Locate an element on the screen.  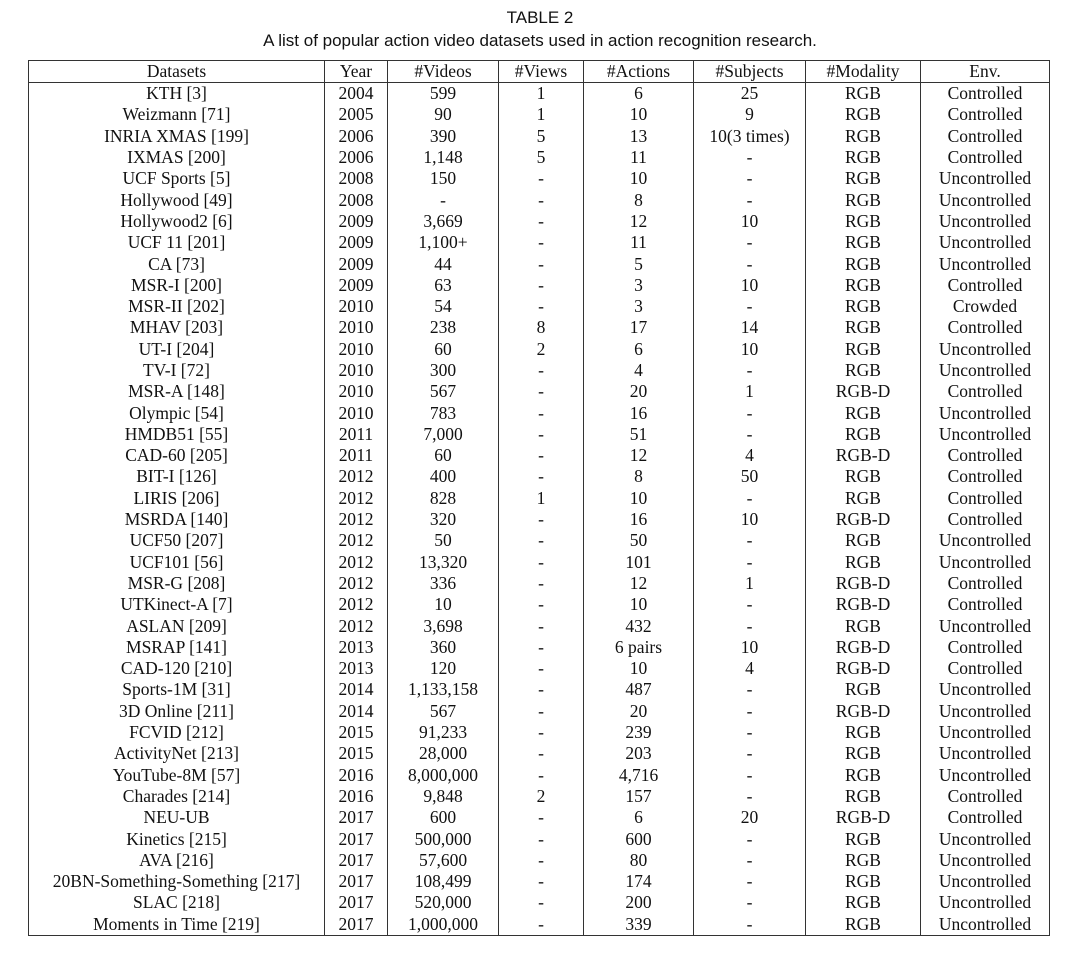
table-row: MSR-I [200] 2009 63-3 10 RGB Controlled is located at coordinates (539, 285).